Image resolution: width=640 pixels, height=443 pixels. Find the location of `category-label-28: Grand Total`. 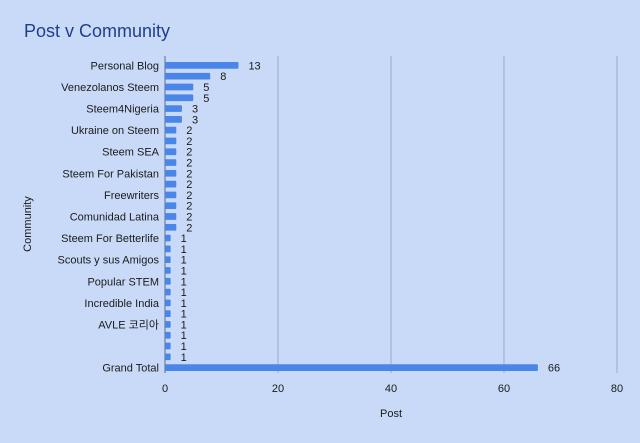

category-label-28: Grand Total is located at coordinates (130, 369).